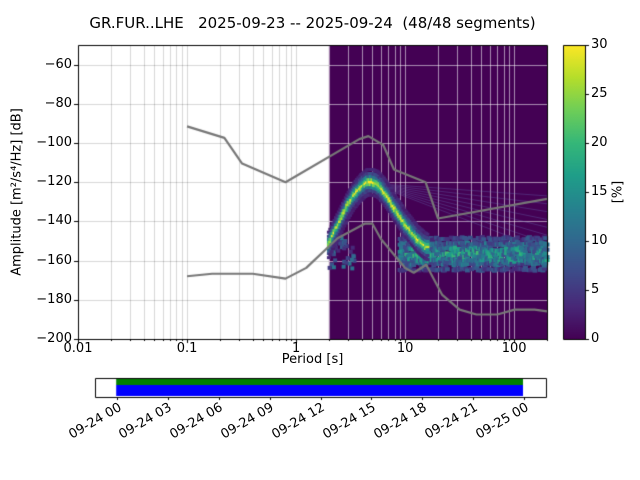 This screenshot has width=640, height=480. I want to click on y-tick-label: −180, so click(54, 299).